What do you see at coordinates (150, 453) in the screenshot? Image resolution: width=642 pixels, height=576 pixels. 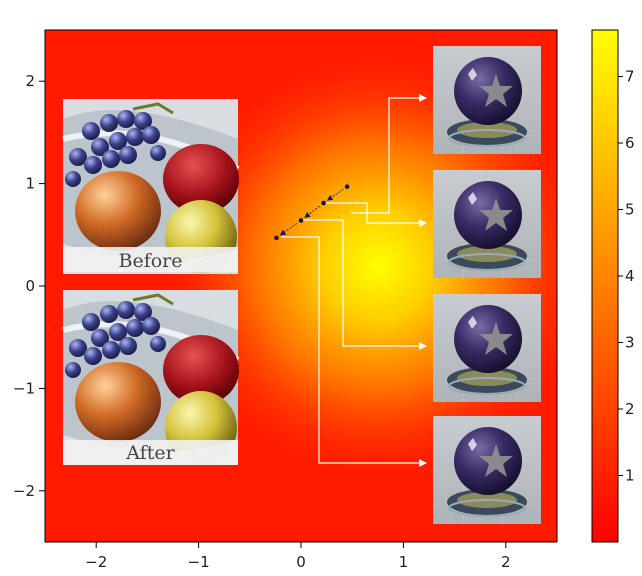 I see `after-caption: After` at bounding box center [150, 453].